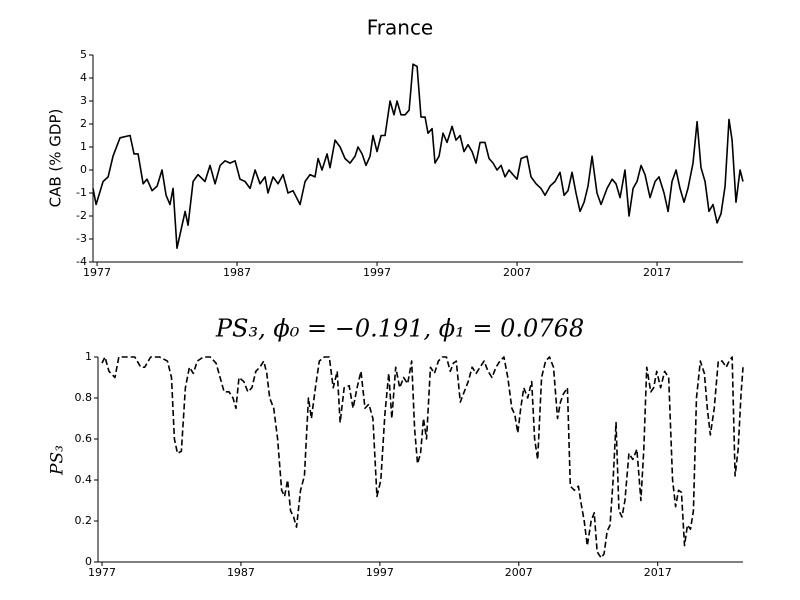  I want to click on y-tick-label: -4, so click(81, 261).